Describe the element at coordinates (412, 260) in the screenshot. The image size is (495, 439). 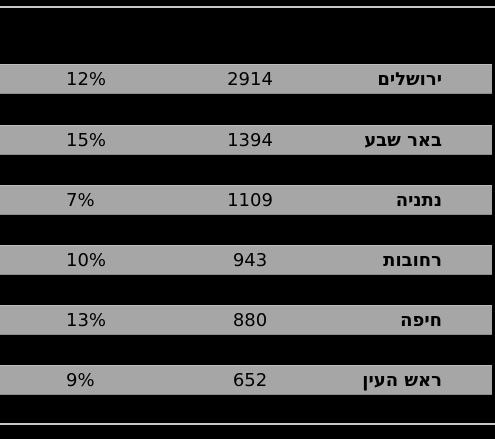
I see `city-cell: רחובות` at that location.